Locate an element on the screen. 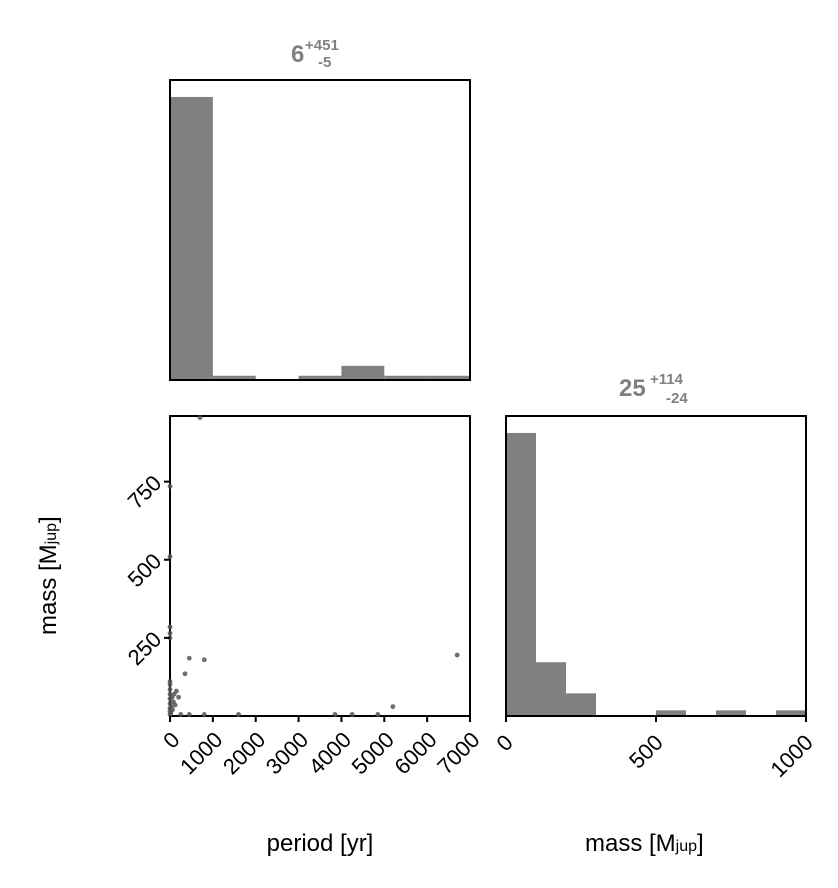 This screenshot has height=888, width=838. mass-lower-error: -24 is located at coordinates (677, 398).